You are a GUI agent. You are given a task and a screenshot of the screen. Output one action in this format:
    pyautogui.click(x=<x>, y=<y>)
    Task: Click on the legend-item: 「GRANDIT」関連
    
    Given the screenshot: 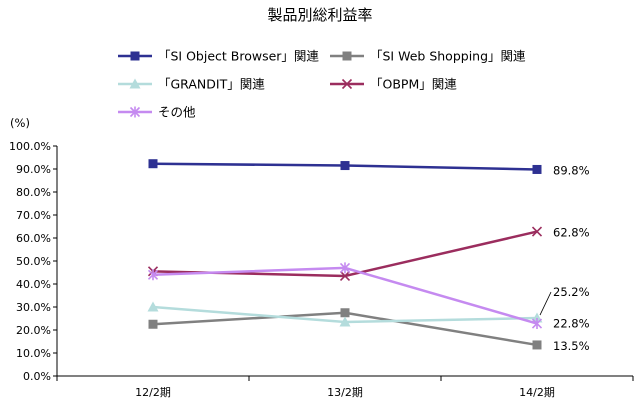 What is the action you would take?
    pyautogui.click(x=191, y=84)
    